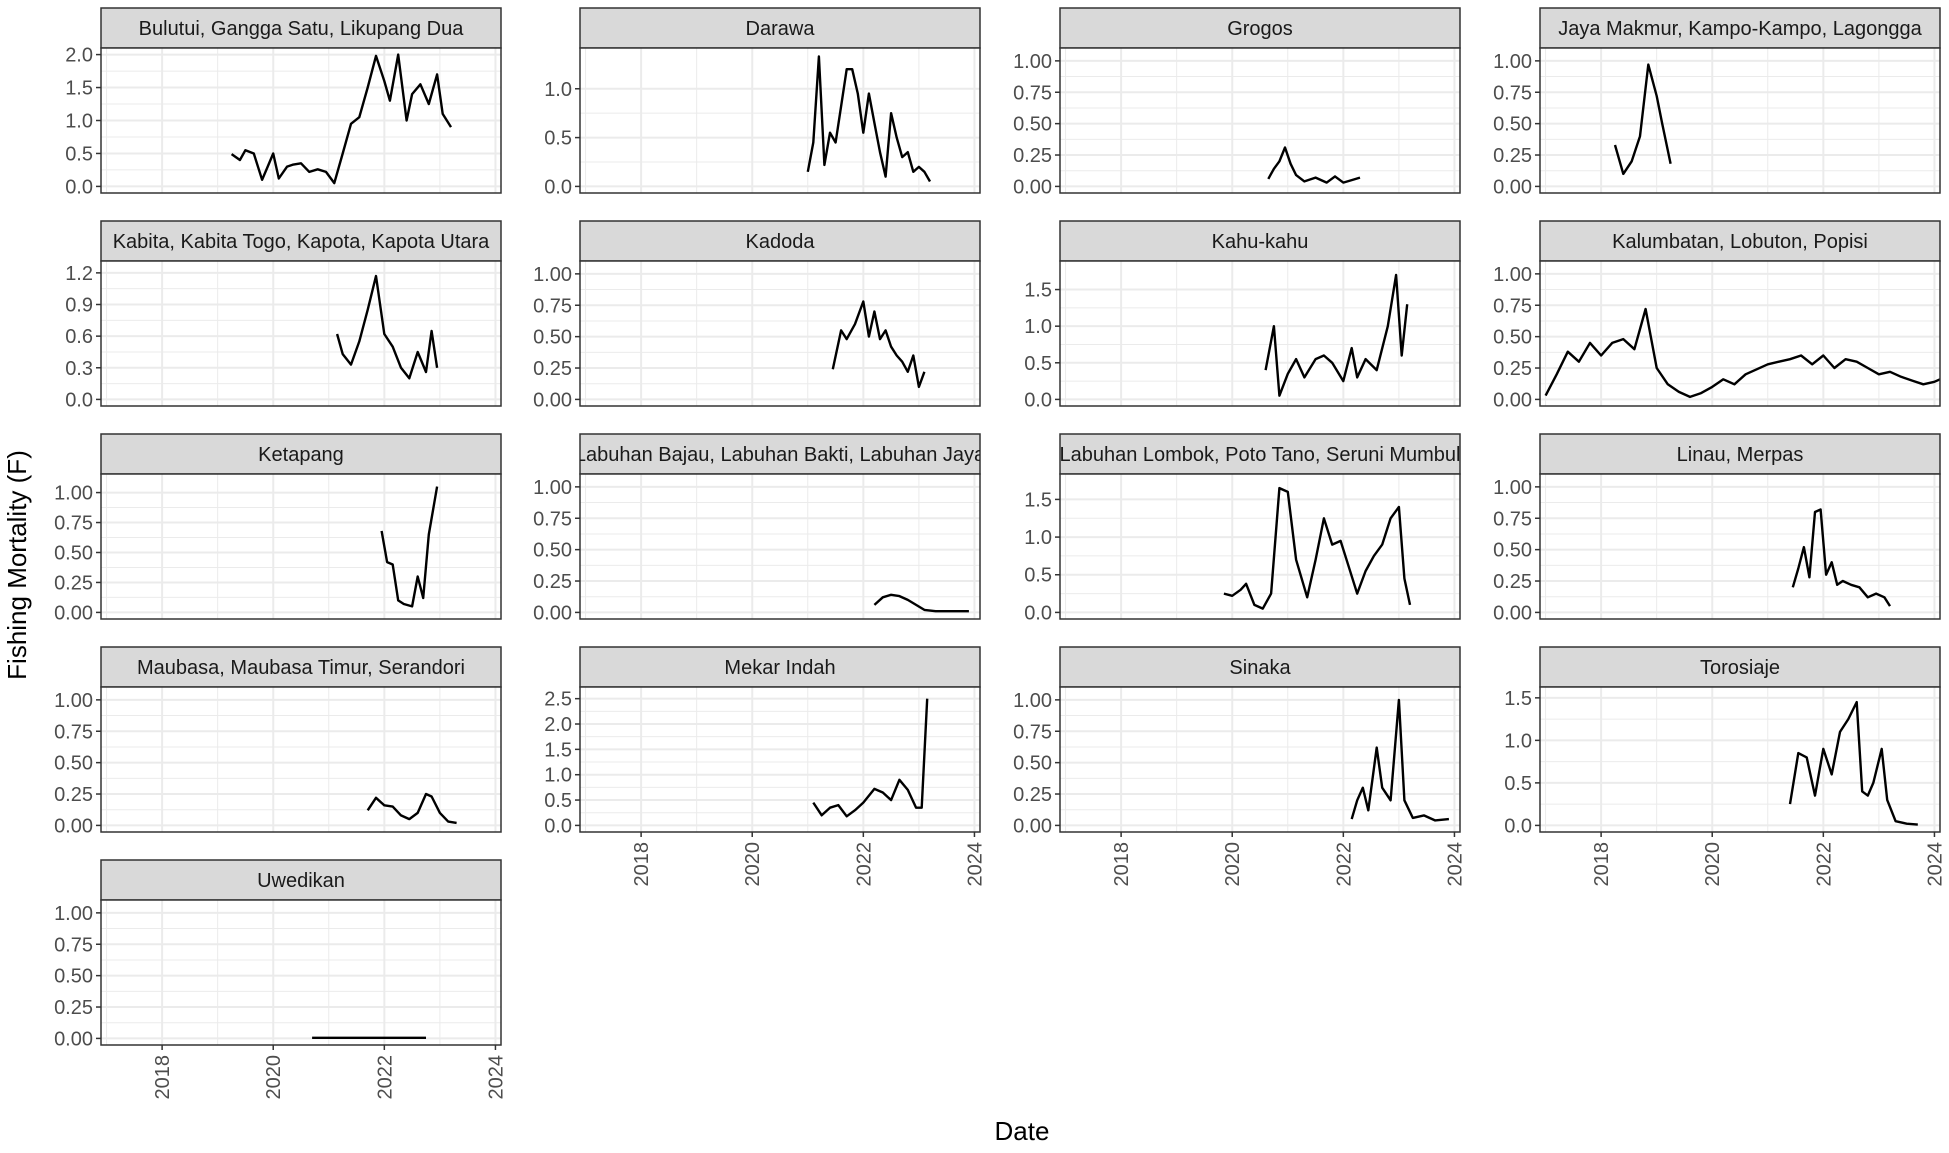  I want to click on facet-title: Kahu-kahu, so click(1260, 242).